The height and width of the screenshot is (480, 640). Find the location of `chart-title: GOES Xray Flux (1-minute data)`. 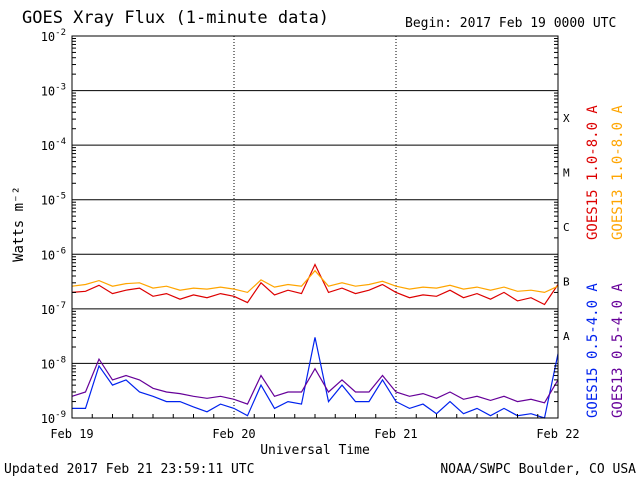

chart-title: GOES Xray Flux (1-minute data) is located at coordinates (175, 18).